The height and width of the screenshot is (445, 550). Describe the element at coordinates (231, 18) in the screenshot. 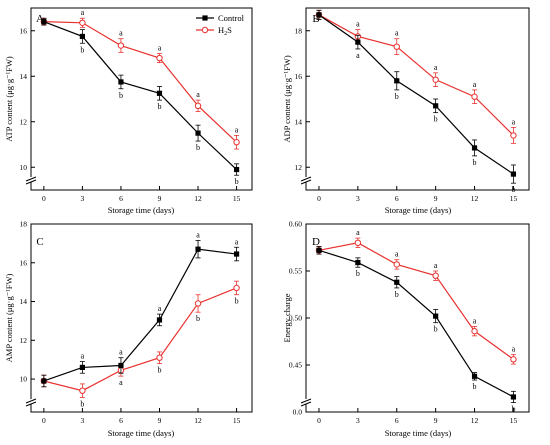

I see `legend-label-control: Control` at that location.